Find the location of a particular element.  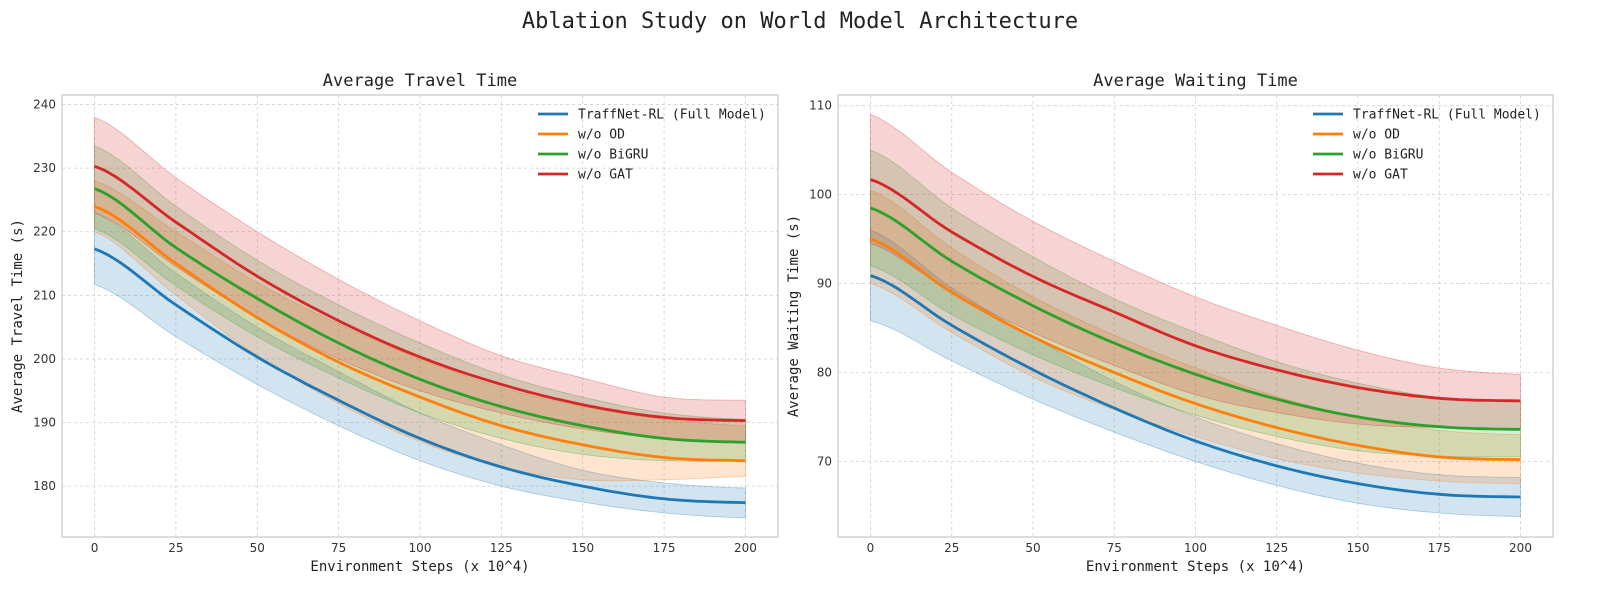

y-tick-label: 190 is located at coordinates (44, 423).